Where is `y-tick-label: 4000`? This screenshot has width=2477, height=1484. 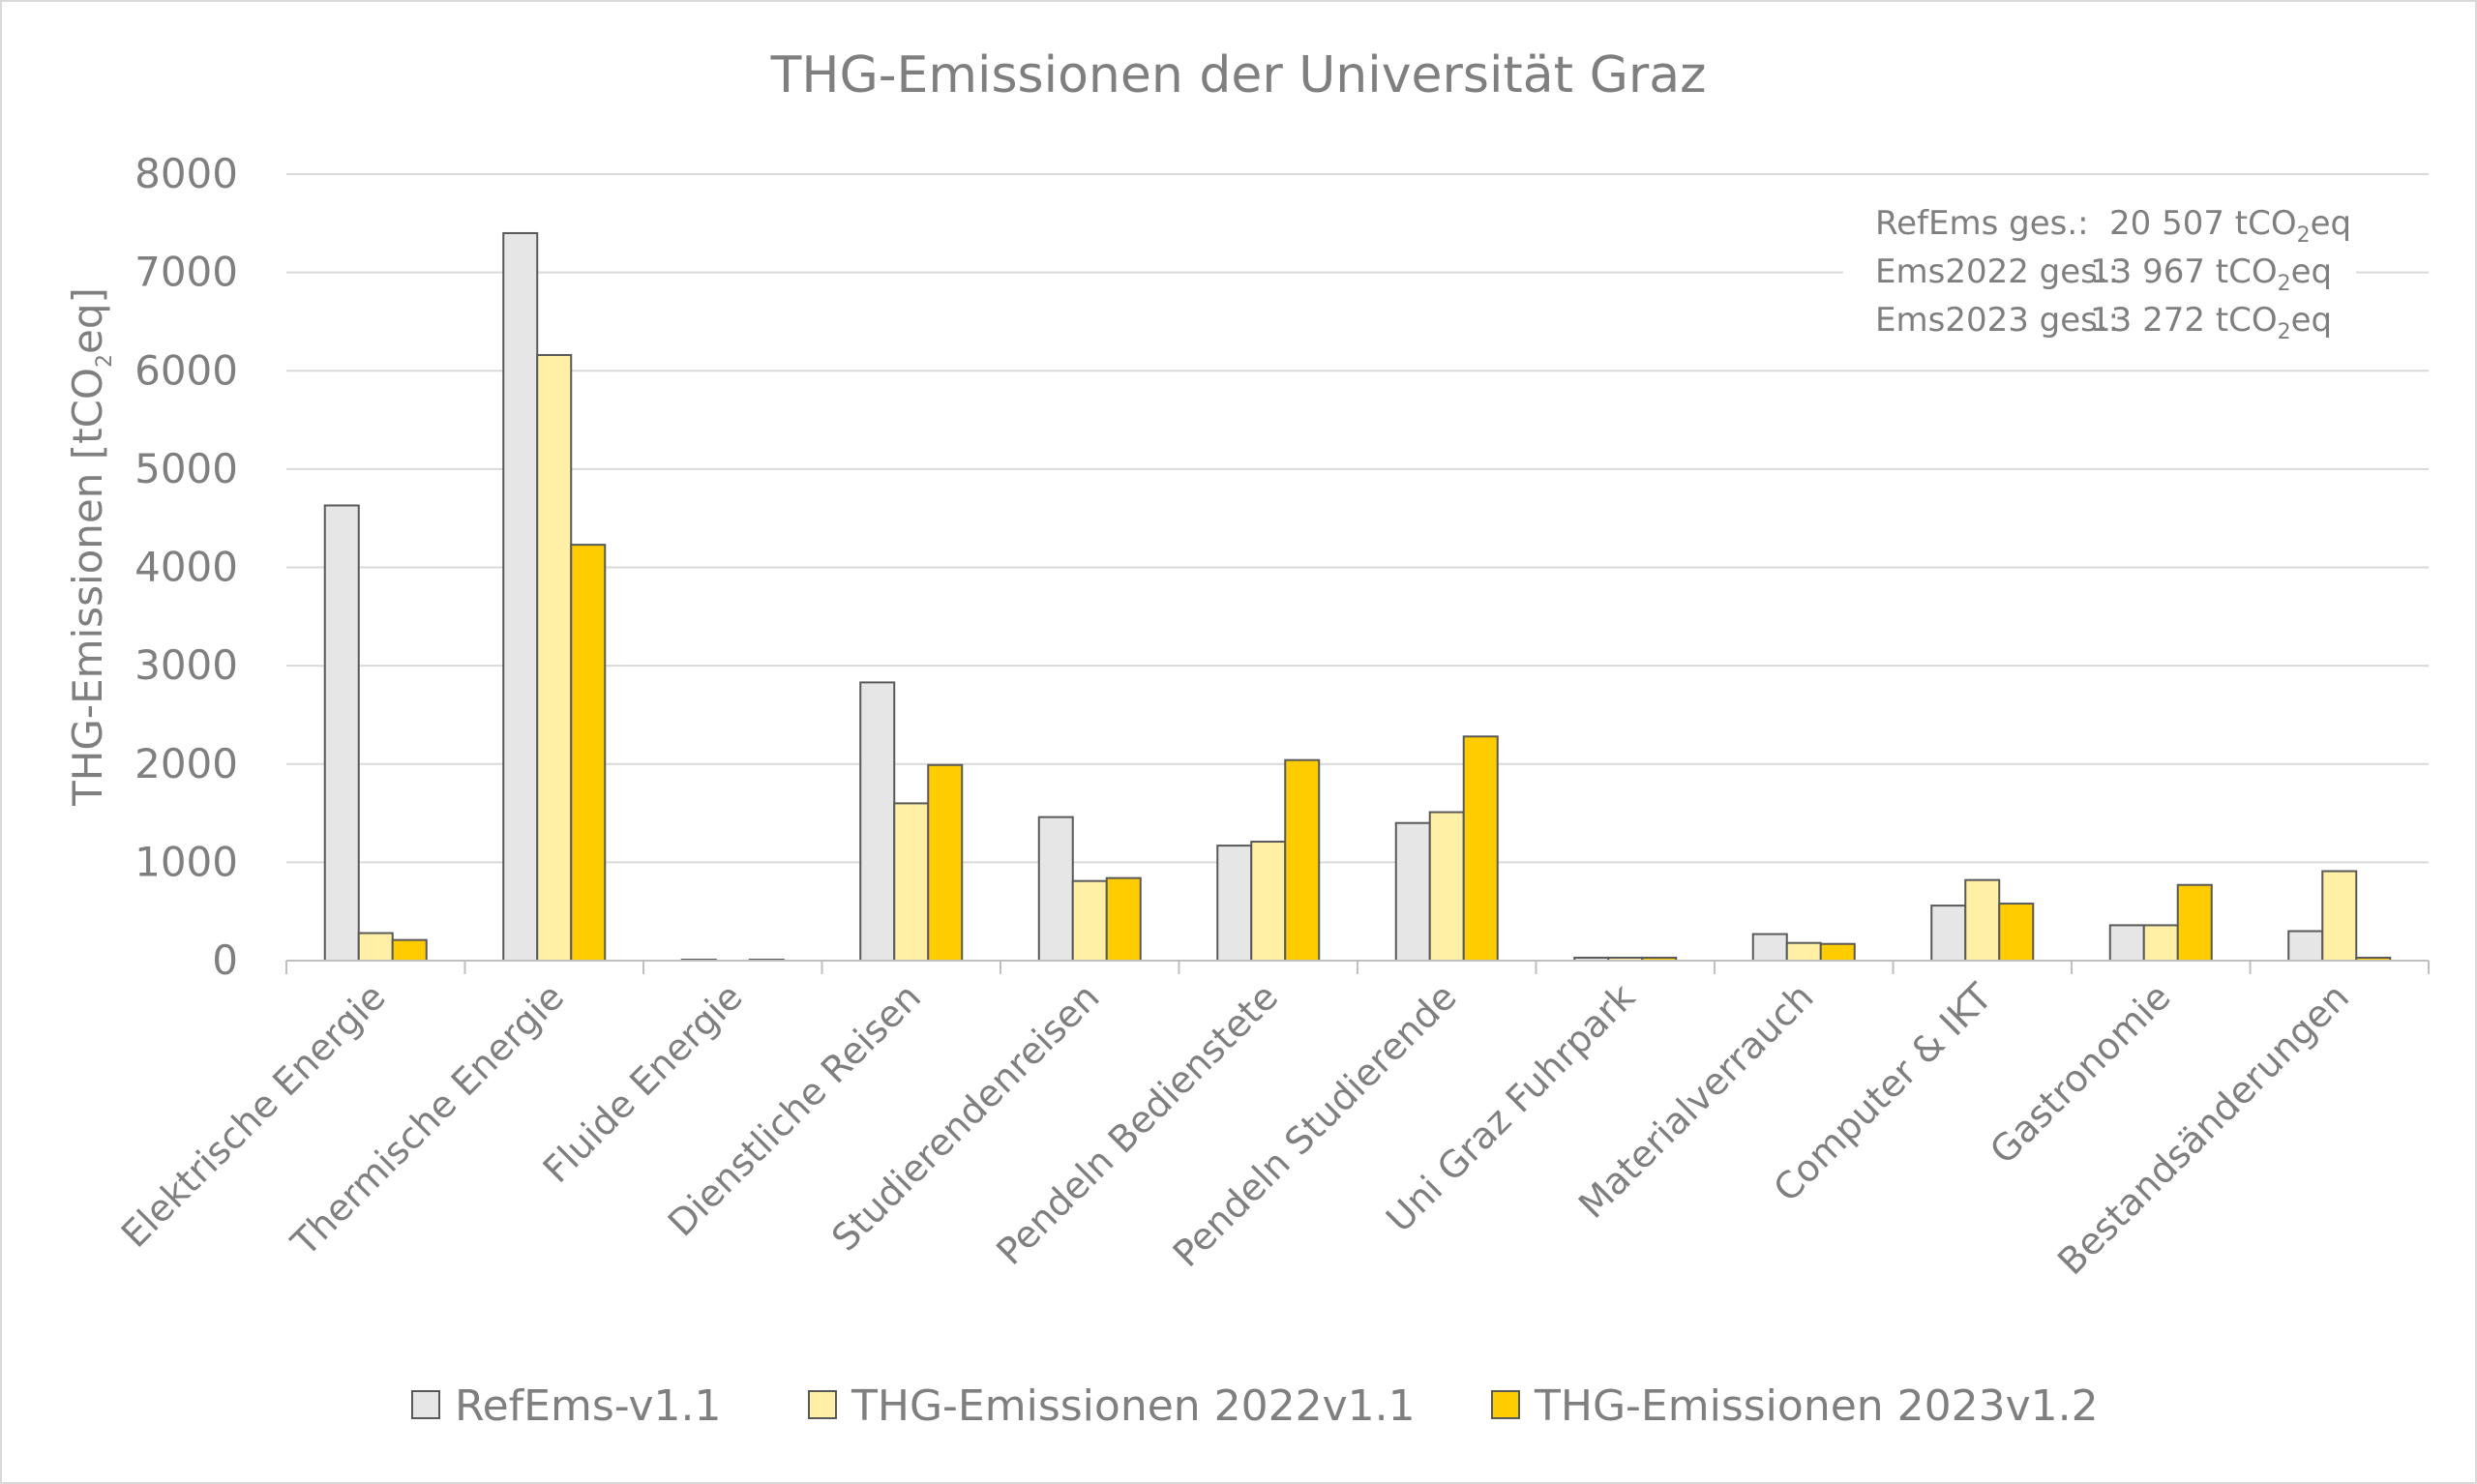
y-tick-label: 4000 is located at coordinates (186, 567).